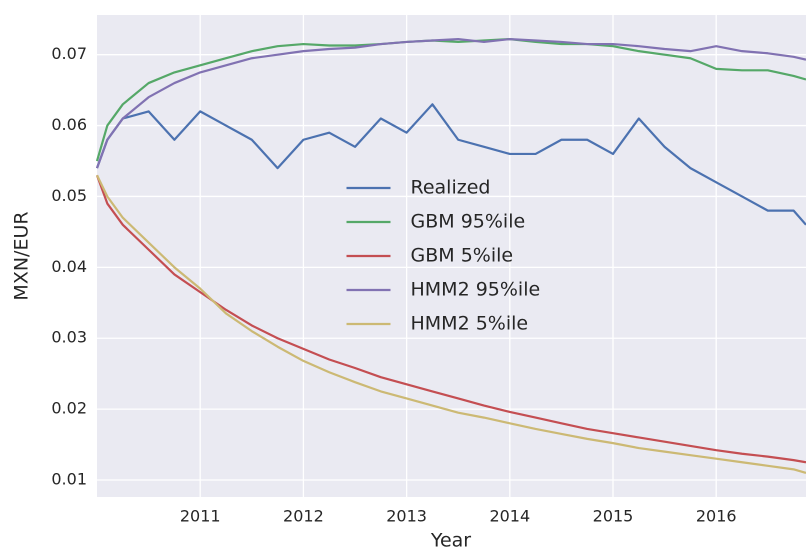 The image size is (806, 554). Describe the element at coordinates (22, 255) in the screenshot. I see `y-axis-label: MXN/EUR` at that location.